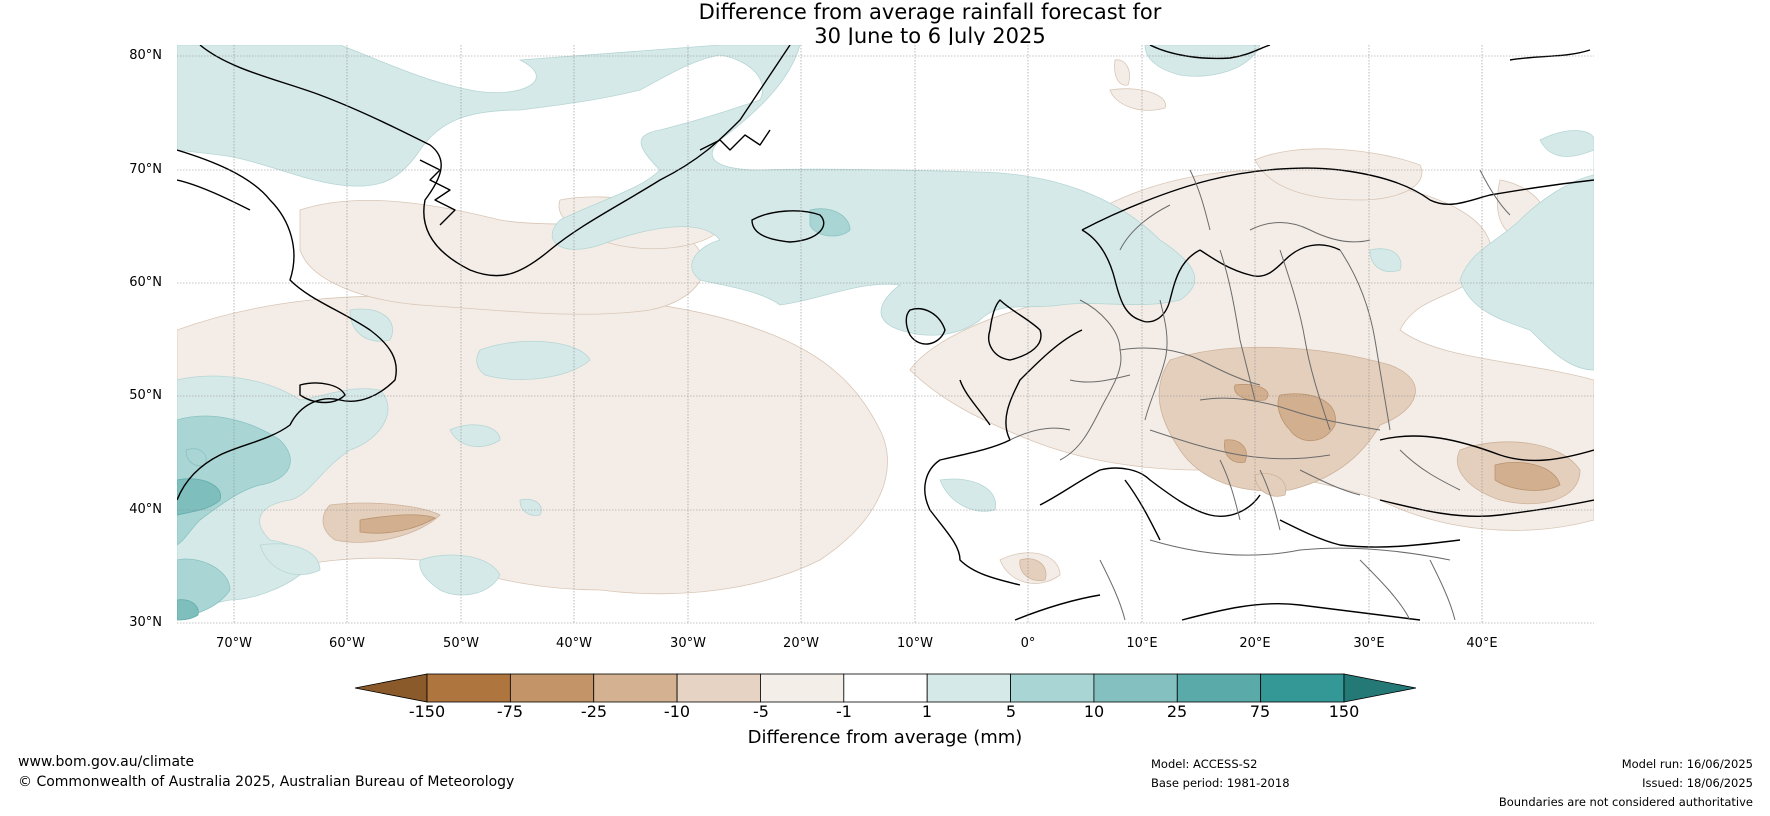 The image size is (1770, 816). Describe the element at coordinates (145, 169) in the screenshot. I see `lat-label-70n: 70°N` at that location.